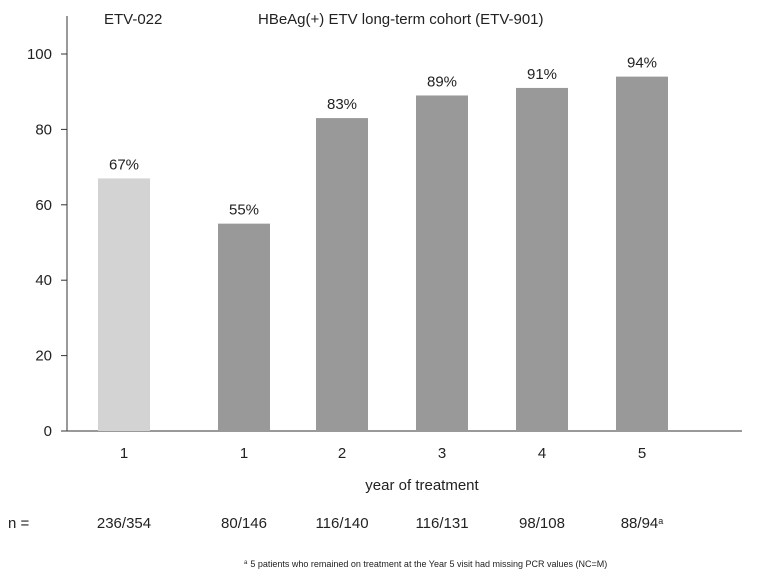 The image size is (773, 576). I want to click on n-value-text: 236/354, so click(124, 523).